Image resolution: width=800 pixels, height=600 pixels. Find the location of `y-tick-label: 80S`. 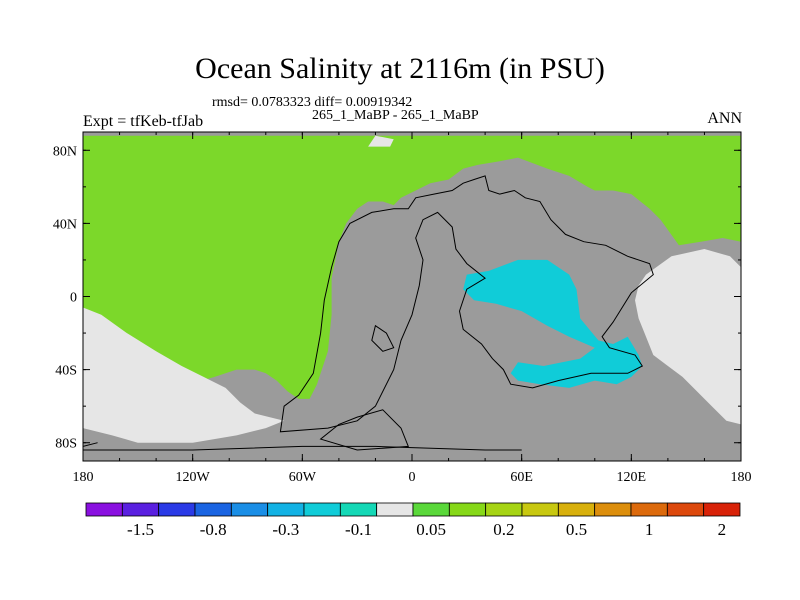

y-tick-label: 80S is located at coordinates (66, 444).